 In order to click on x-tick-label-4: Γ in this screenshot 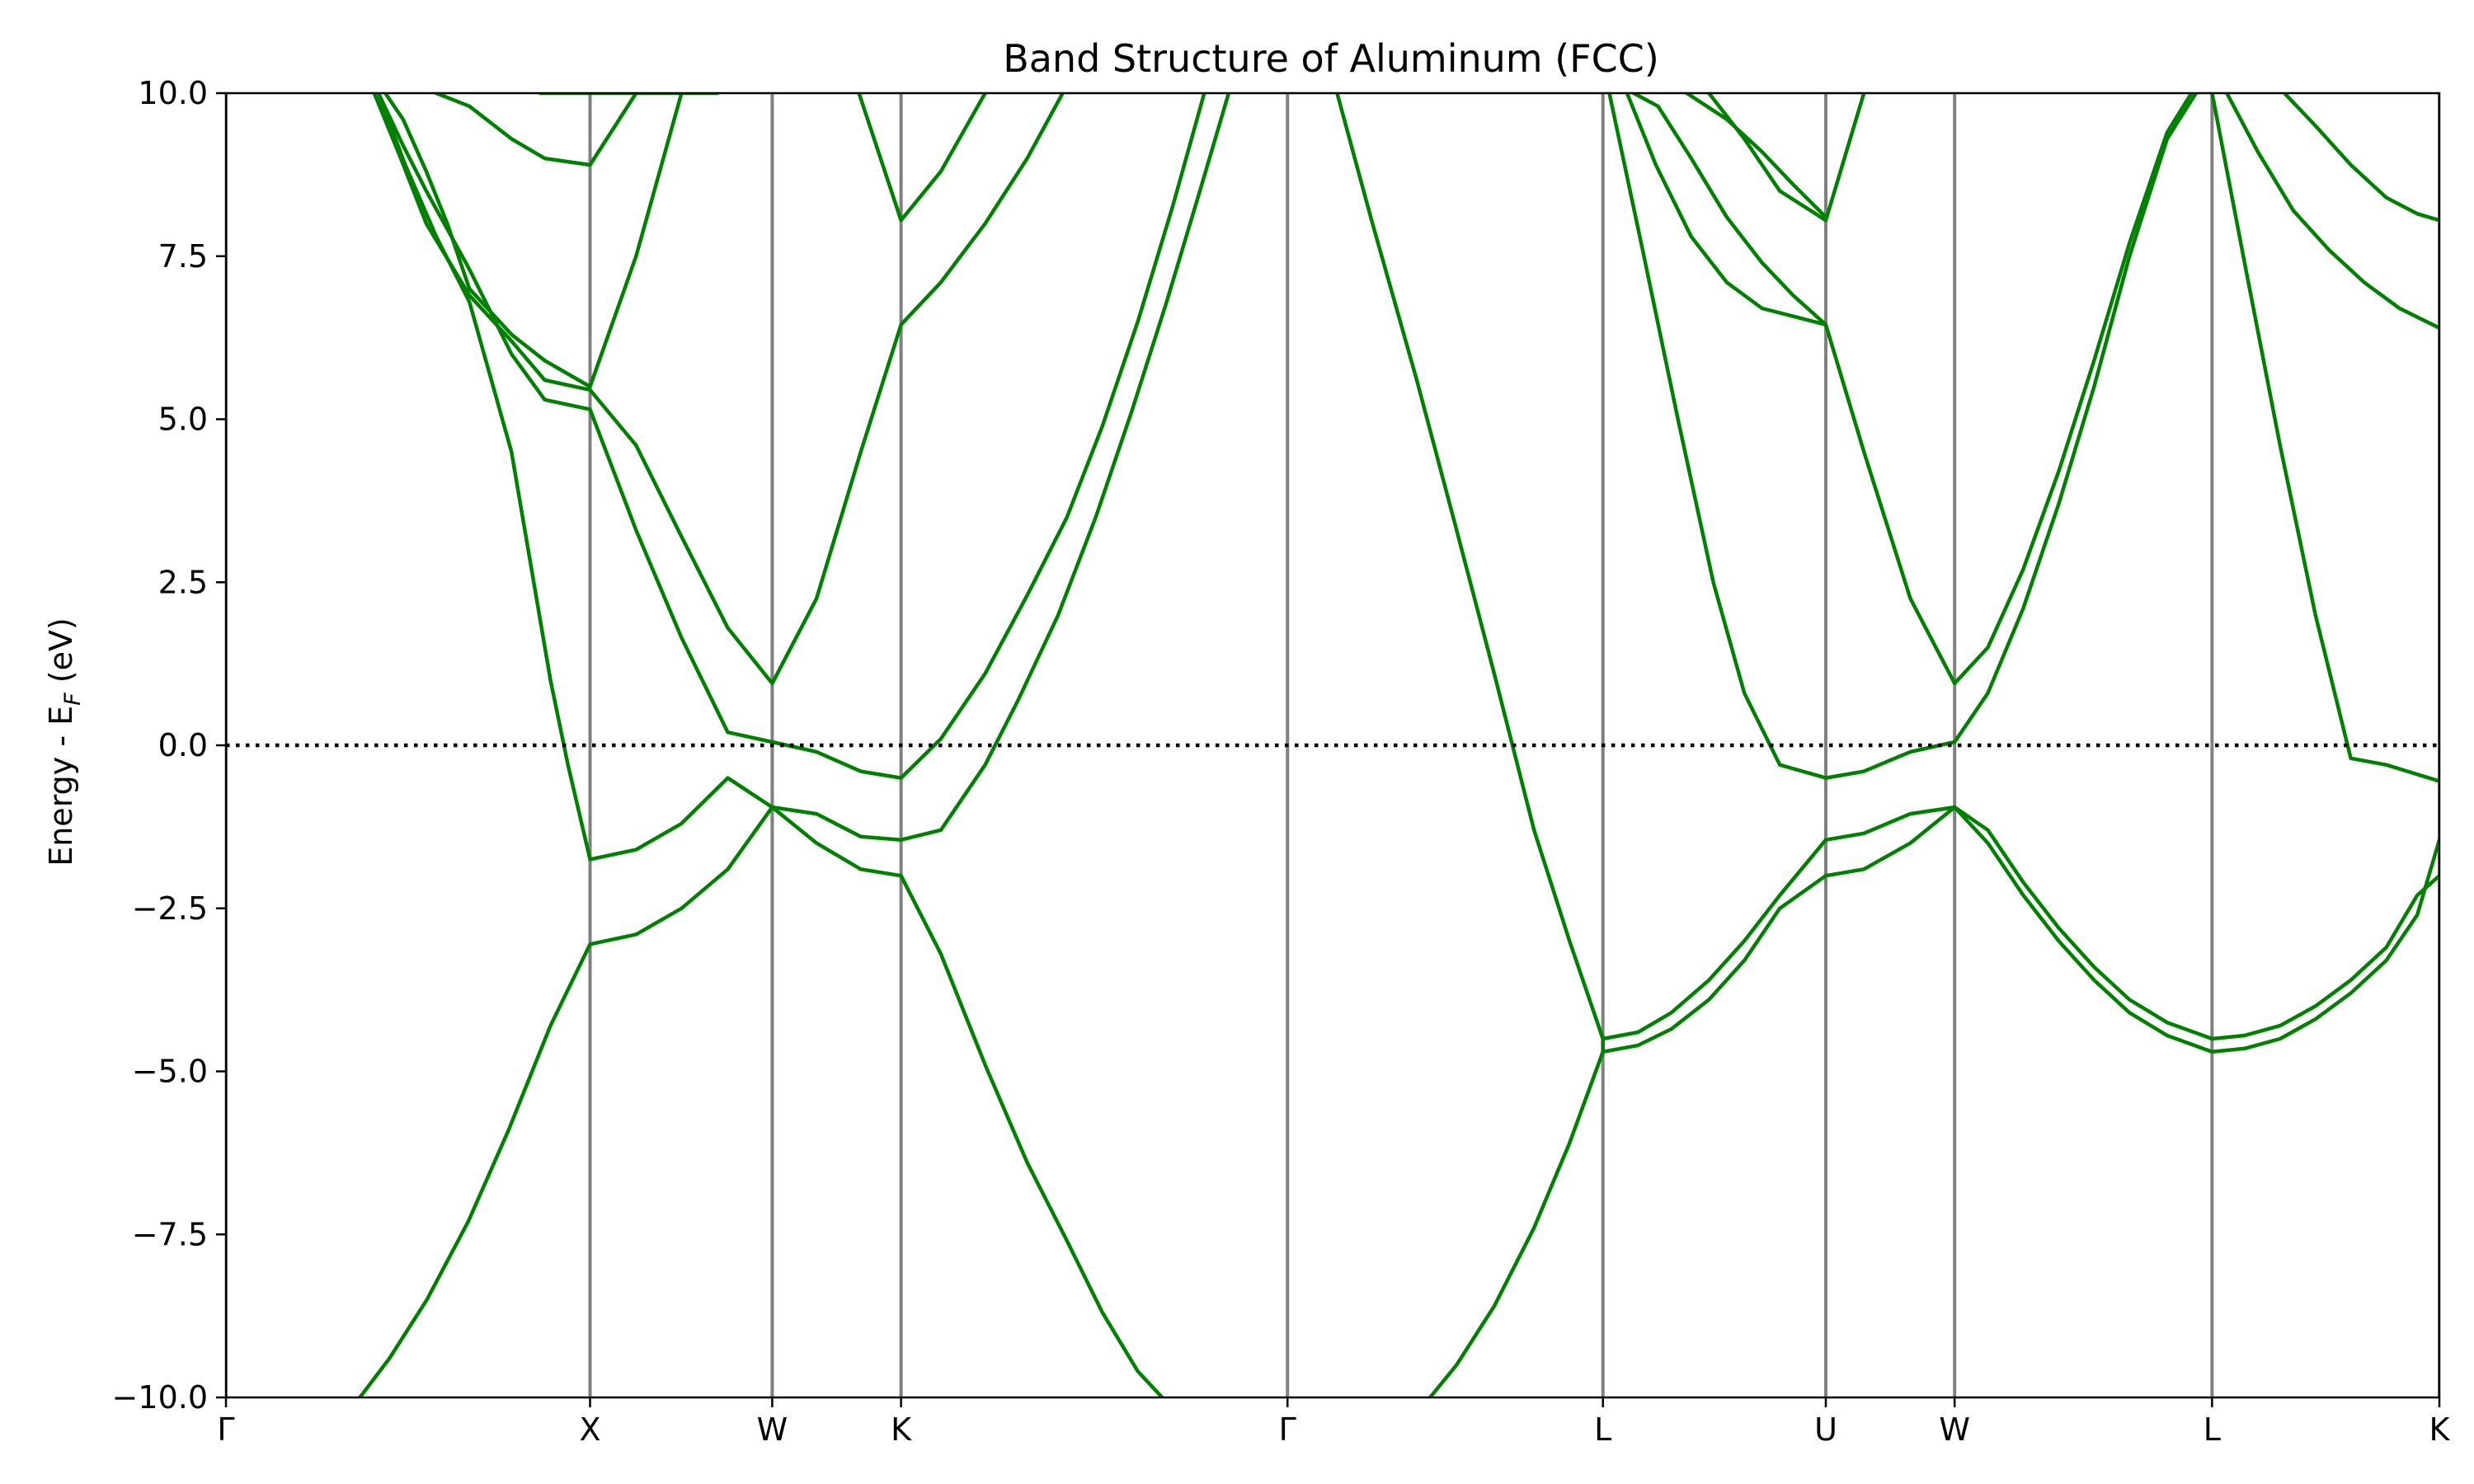, I will do `click(1287, 1429)`.